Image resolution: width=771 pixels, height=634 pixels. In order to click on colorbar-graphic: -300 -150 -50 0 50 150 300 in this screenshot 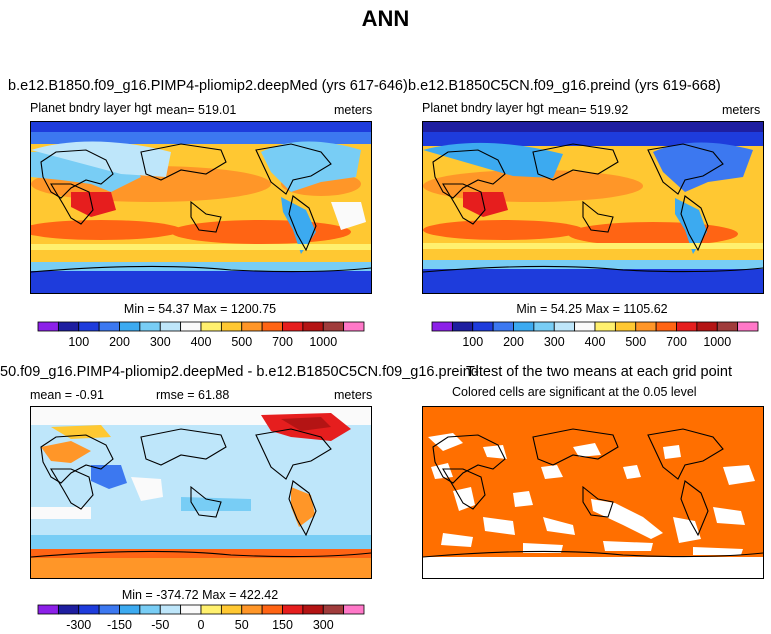, I will do `click(201, 618)`.